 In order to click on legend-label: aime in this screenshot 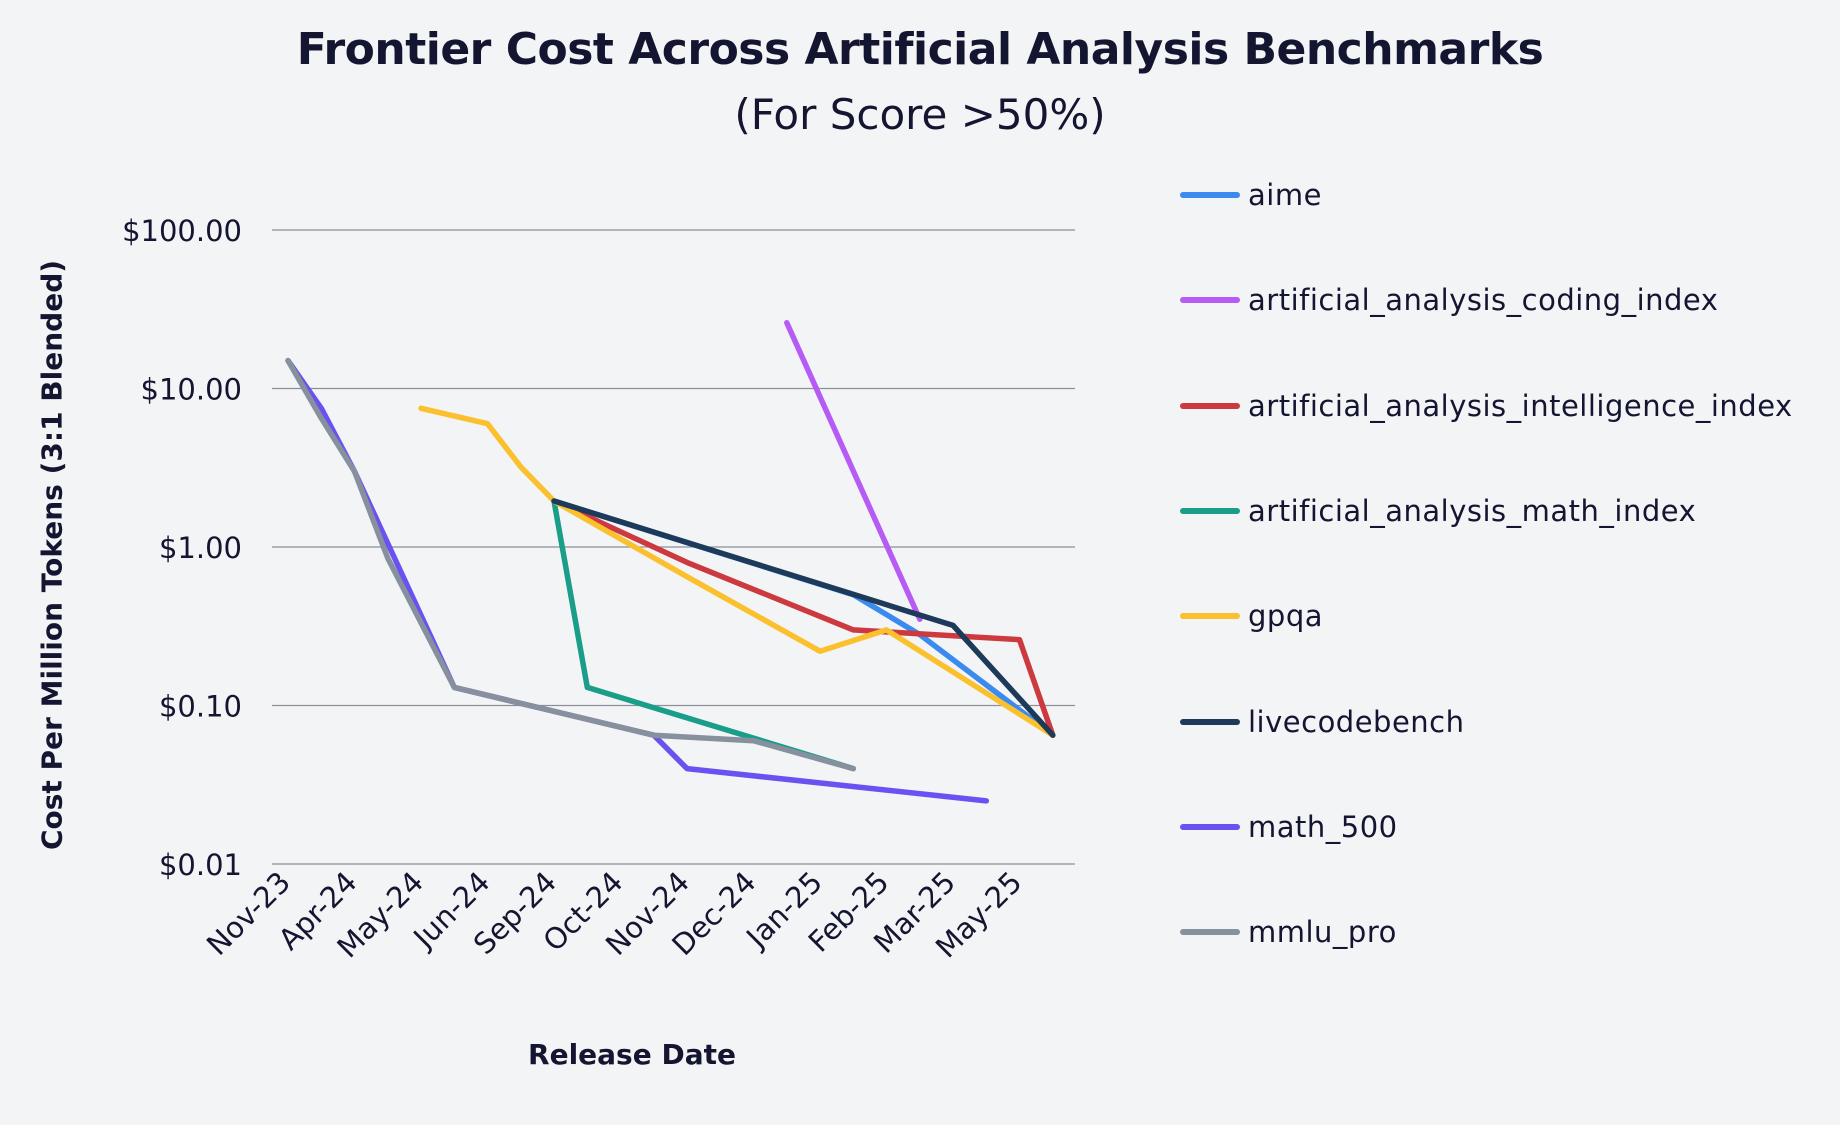, I will do `click(1285, 195)`.